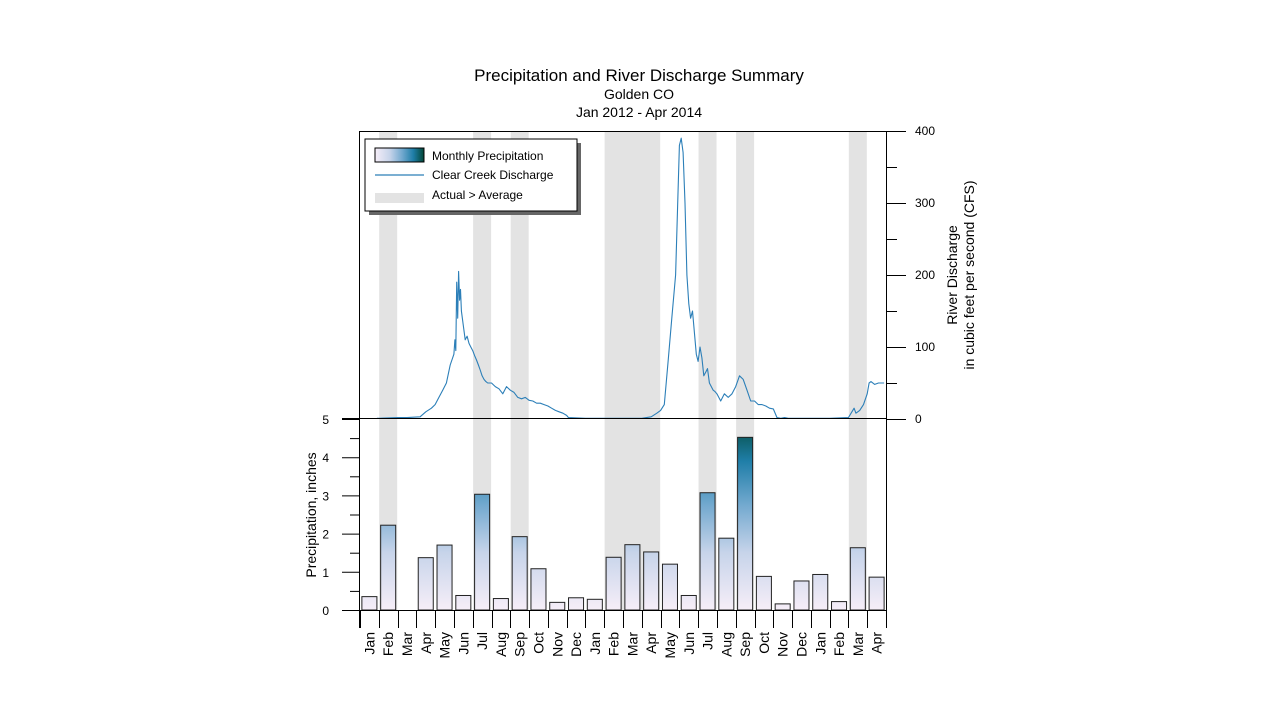 The width and height of the screenshot is (1280, 725). Describe the element at coordinates (952, 275) in the screenshot. I see `discharge-axis-title-line1: River Discharge` at that location.